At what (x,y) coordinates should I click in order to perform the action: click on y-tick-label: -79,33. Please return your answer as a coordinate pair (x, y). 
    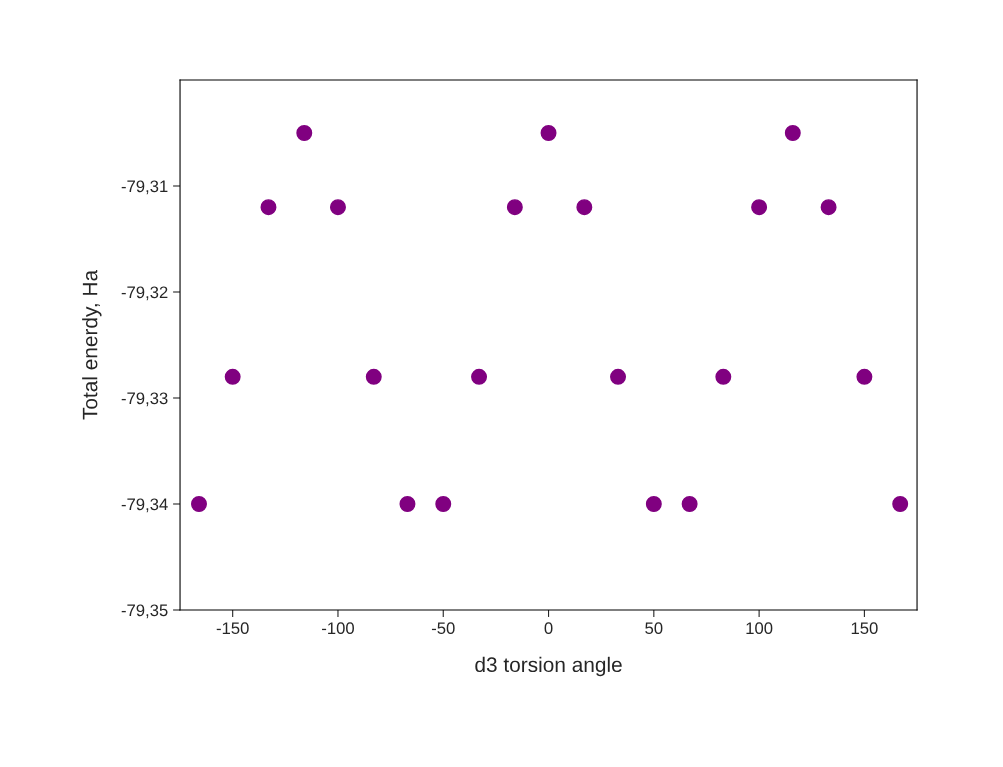
    Looking at the image, I should click on (144, 399).